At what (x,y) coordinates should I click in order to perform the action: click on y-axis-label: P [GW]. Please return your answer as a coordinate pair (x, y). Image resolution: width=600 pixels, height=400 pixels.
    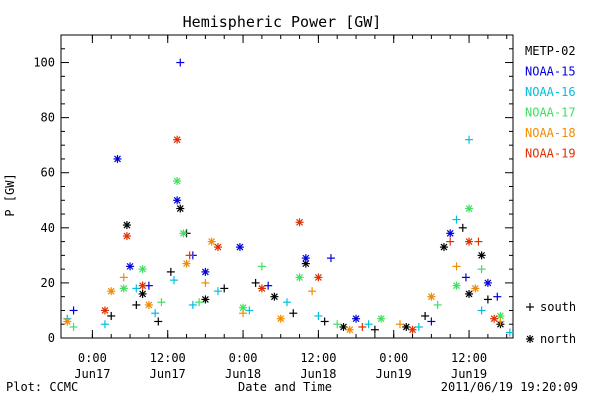
    Looking at the image, I should click on (10, 194).